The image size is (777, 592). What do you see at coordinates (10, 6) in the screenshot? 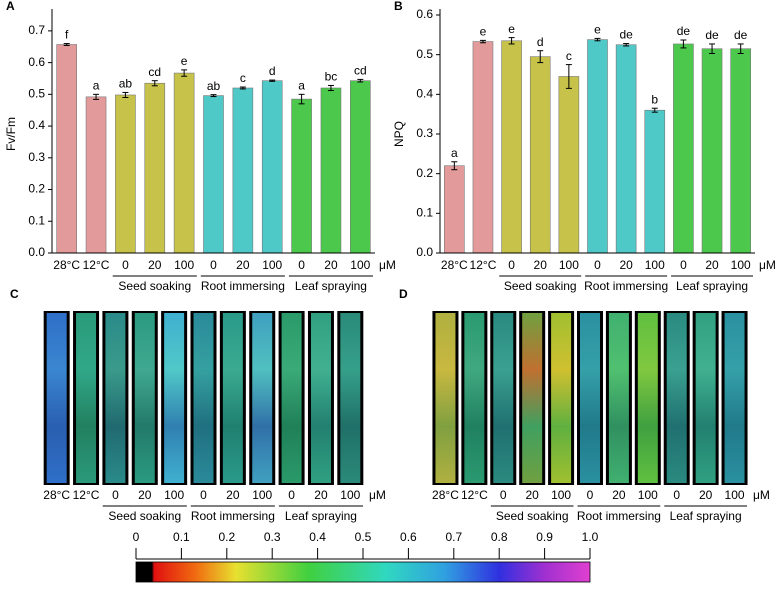
I see `panel-label: A` at bounding box center [10, 6].